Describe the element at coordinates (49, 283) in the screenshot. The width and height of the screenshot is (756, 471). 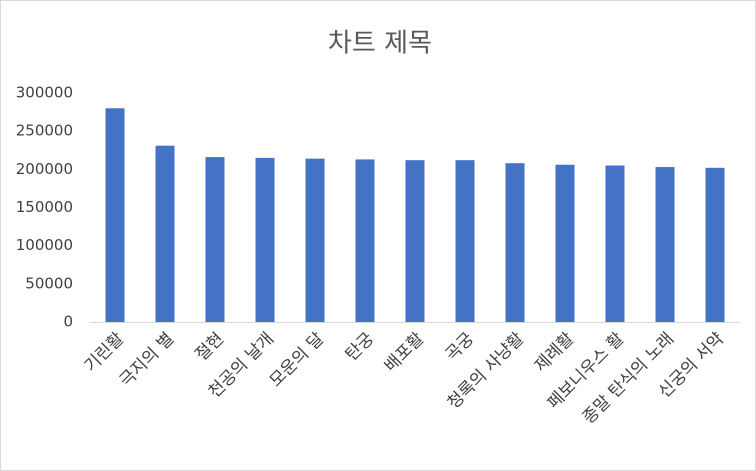
I see `y-tick-label: 50000` at that location.